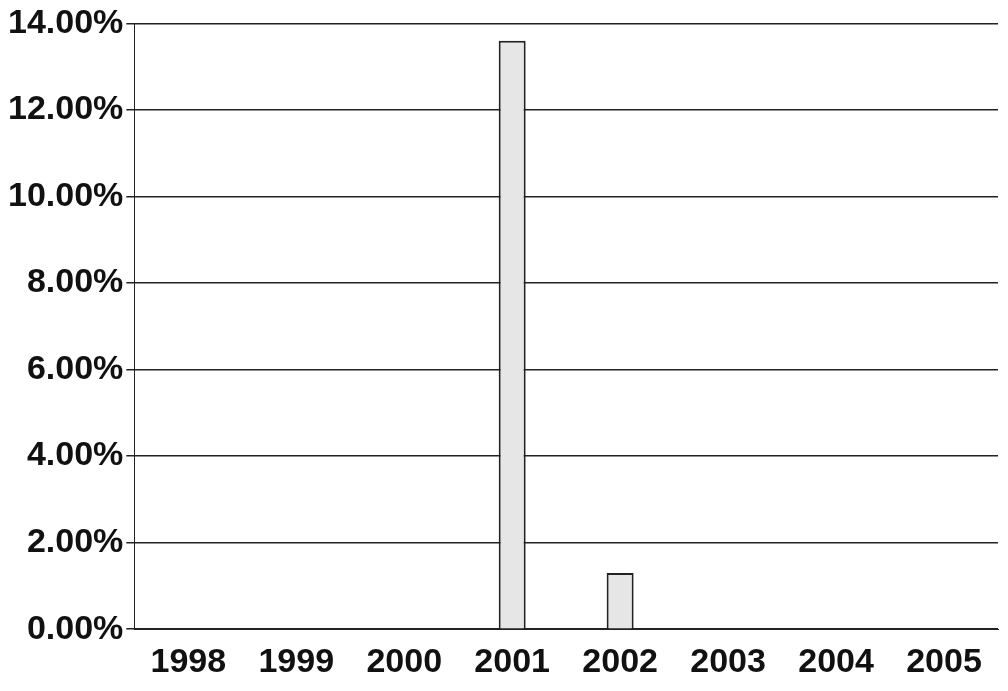 This screenshot has height=691, width=1008. Describe the element at coordinates (75, 280) in the screenshot. I see `y-tick-label: 8.00%` at that location.